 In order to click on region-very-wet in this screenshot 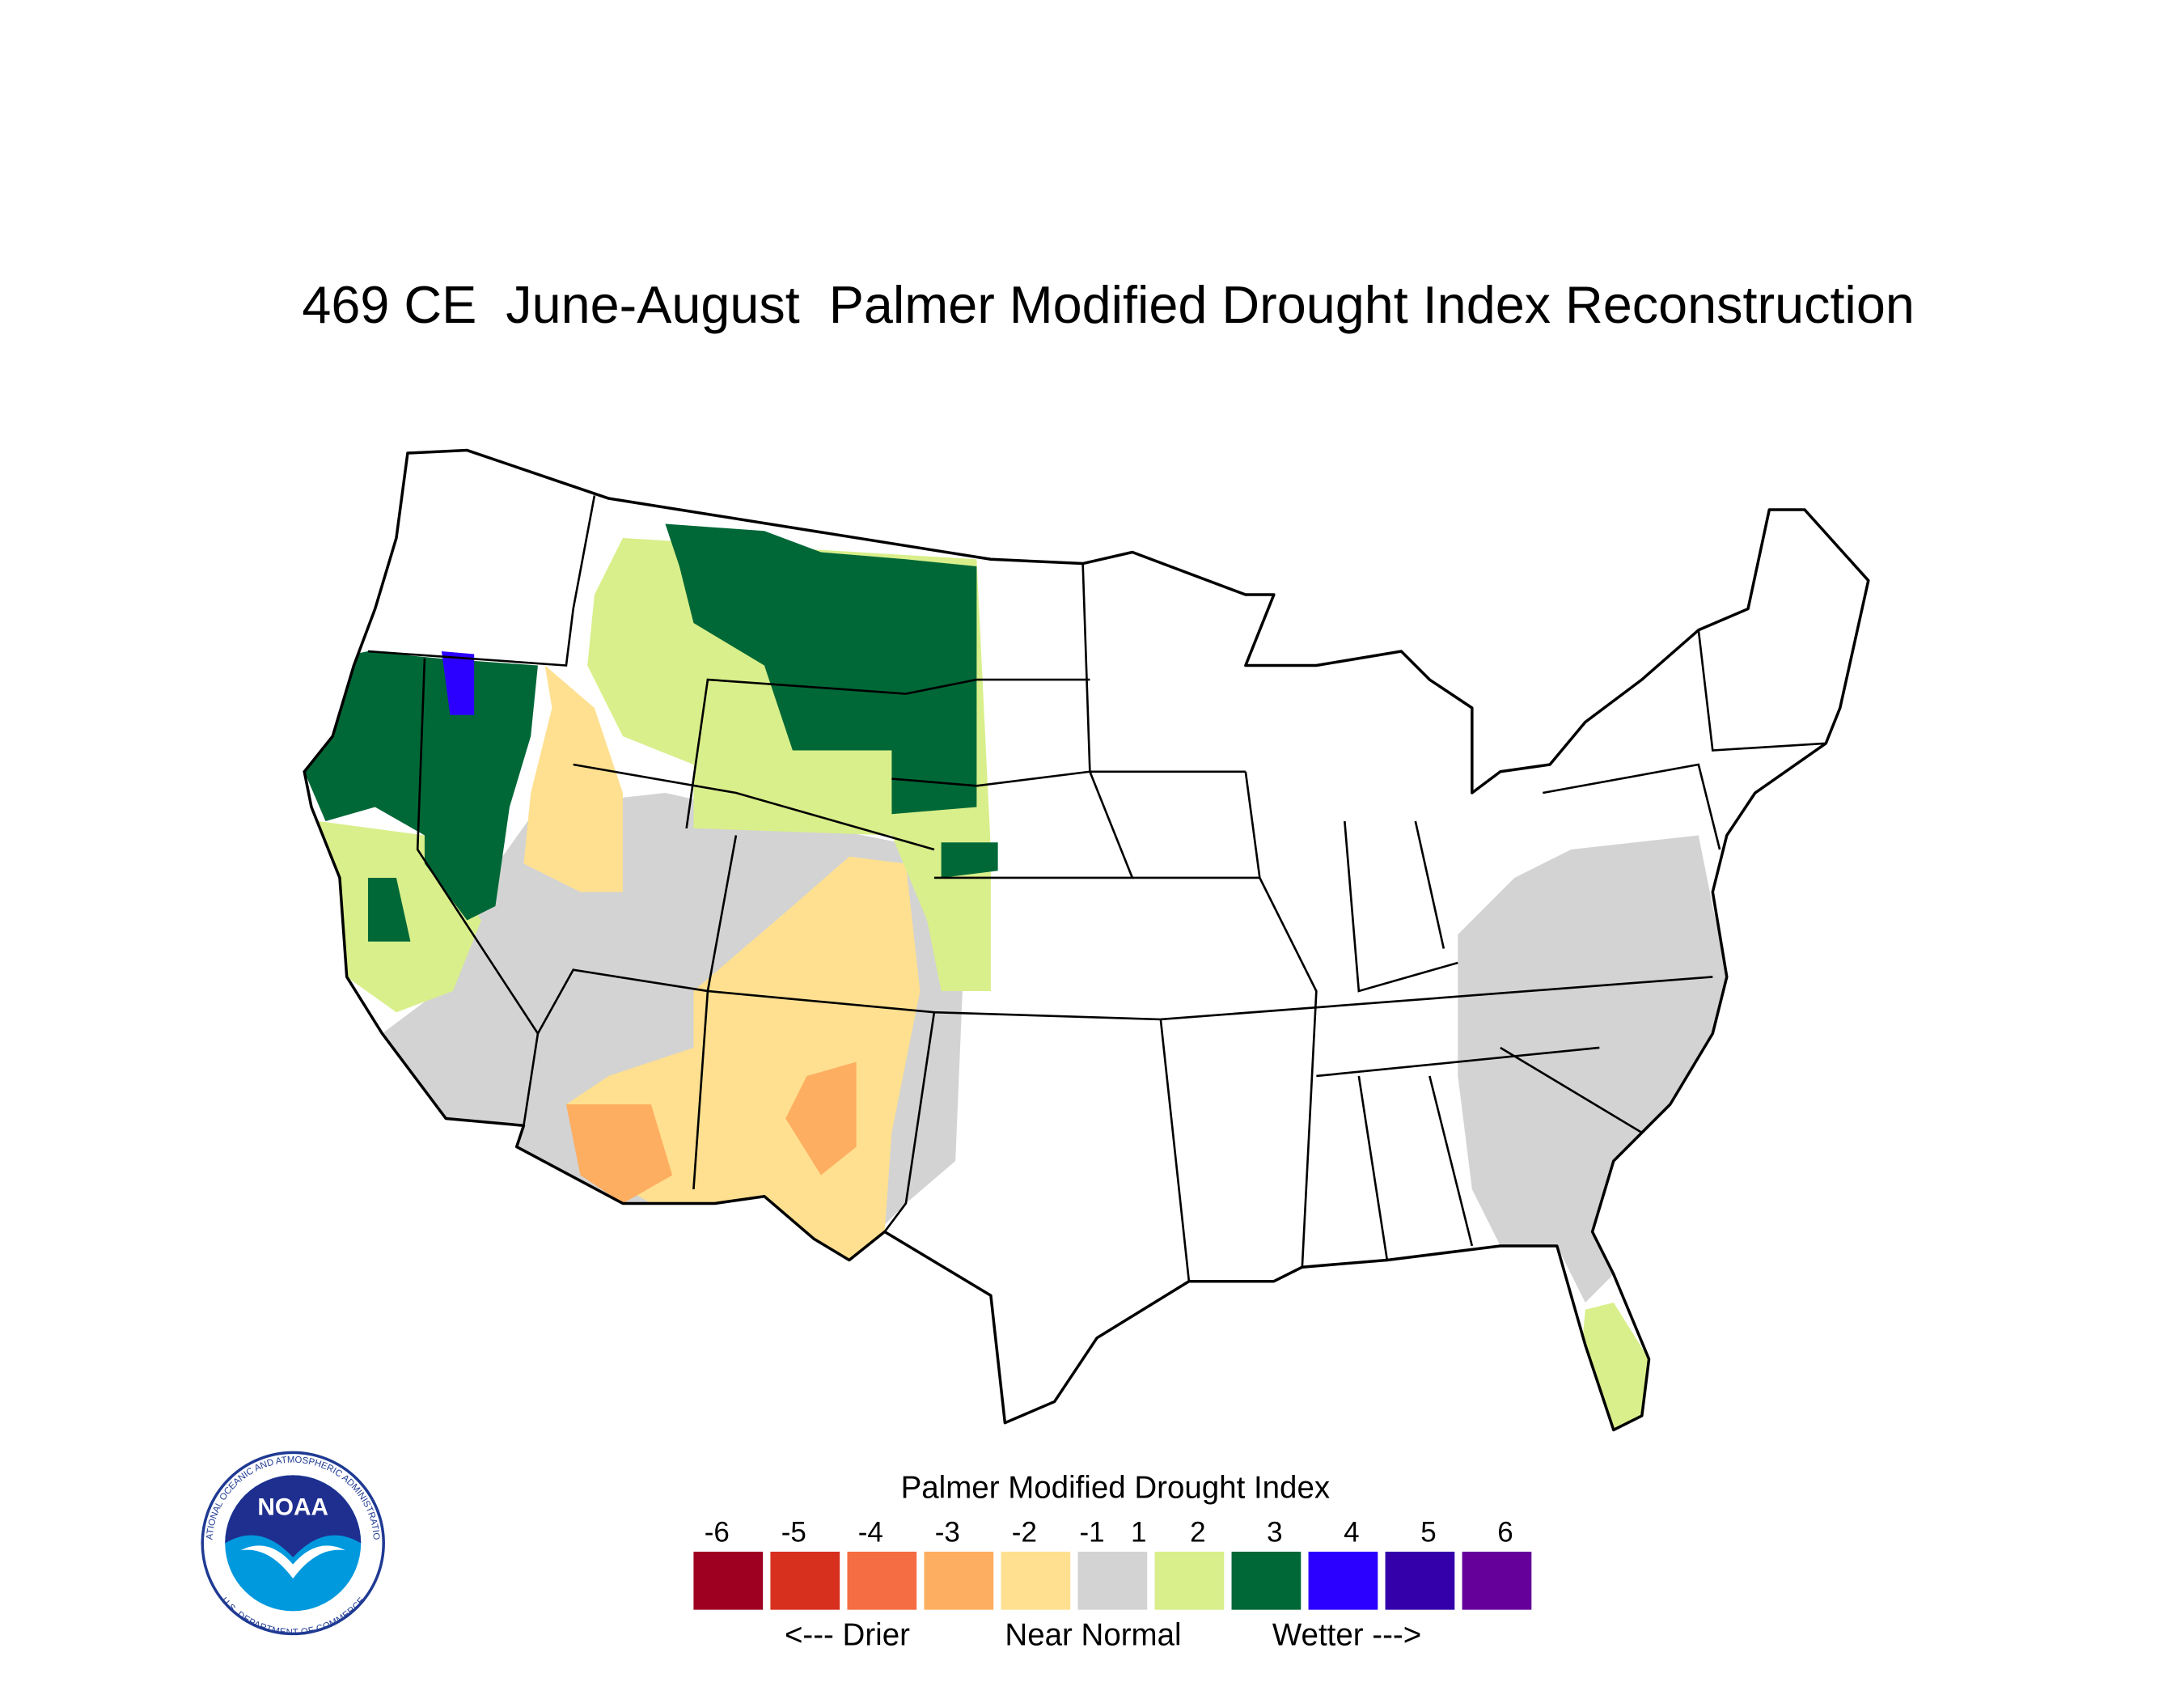, I will do `click(458, 683)`.